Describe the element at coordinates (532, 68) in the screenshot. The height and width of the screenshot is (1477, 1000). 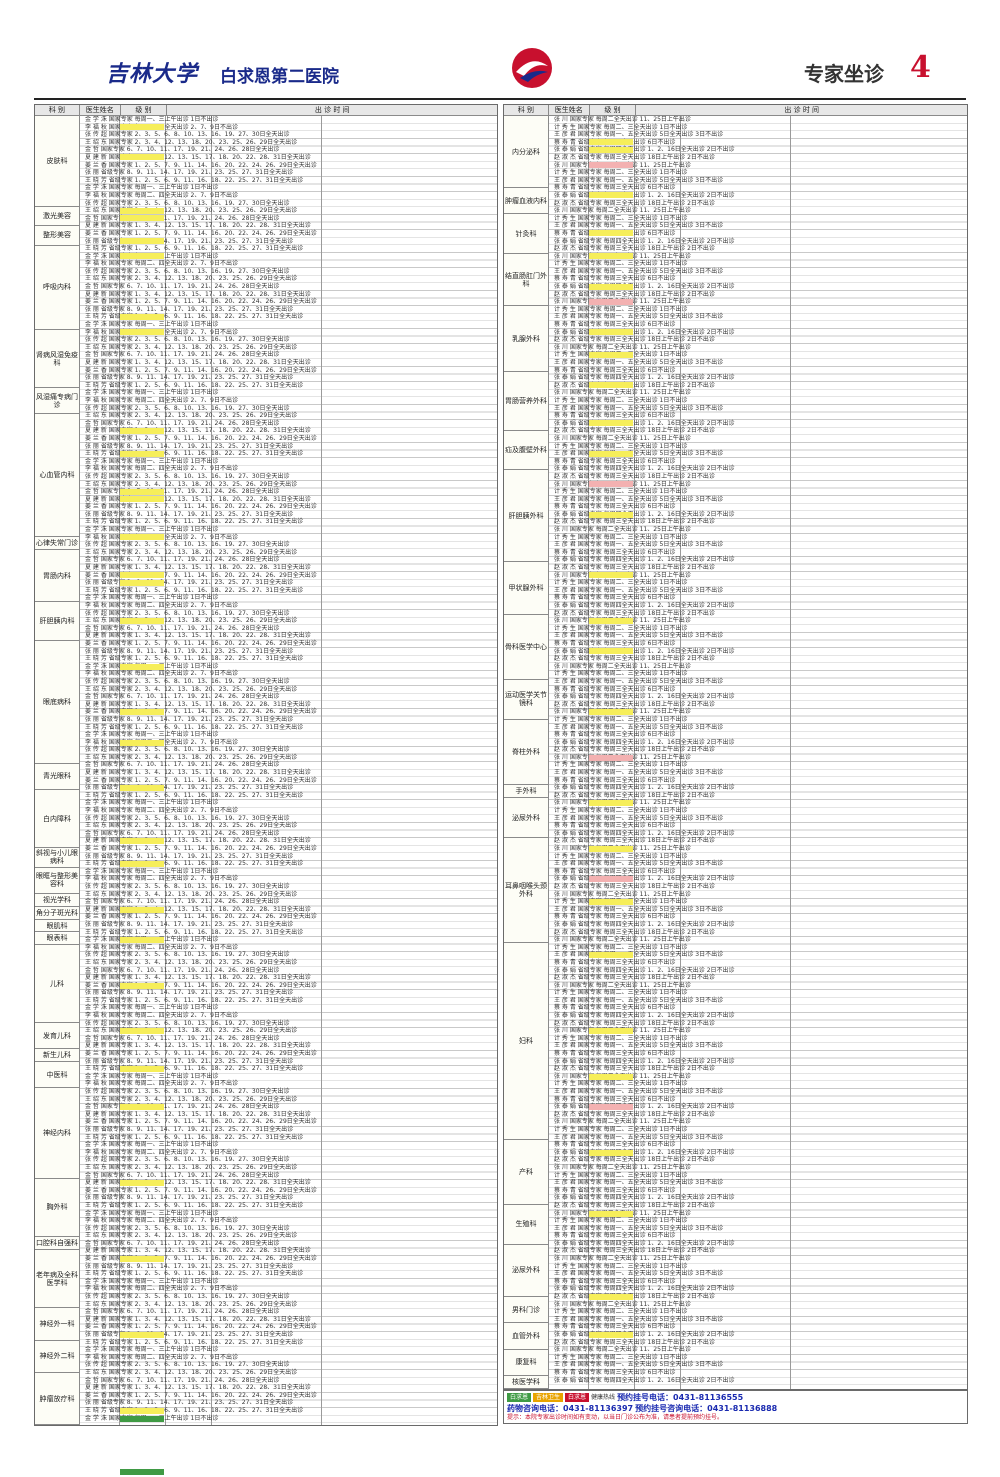
I see `hospital-logo-icon` at that location.